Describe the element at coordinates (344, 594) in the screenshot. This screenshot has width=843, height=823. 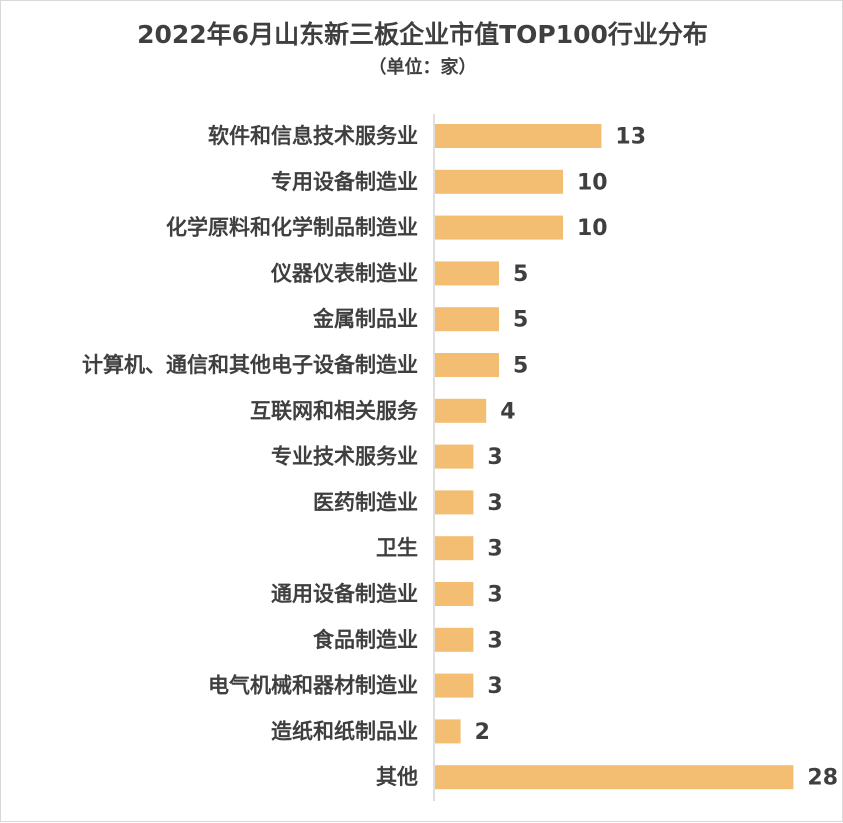
I see `category-label-10: 通用设备制造业` at that location.